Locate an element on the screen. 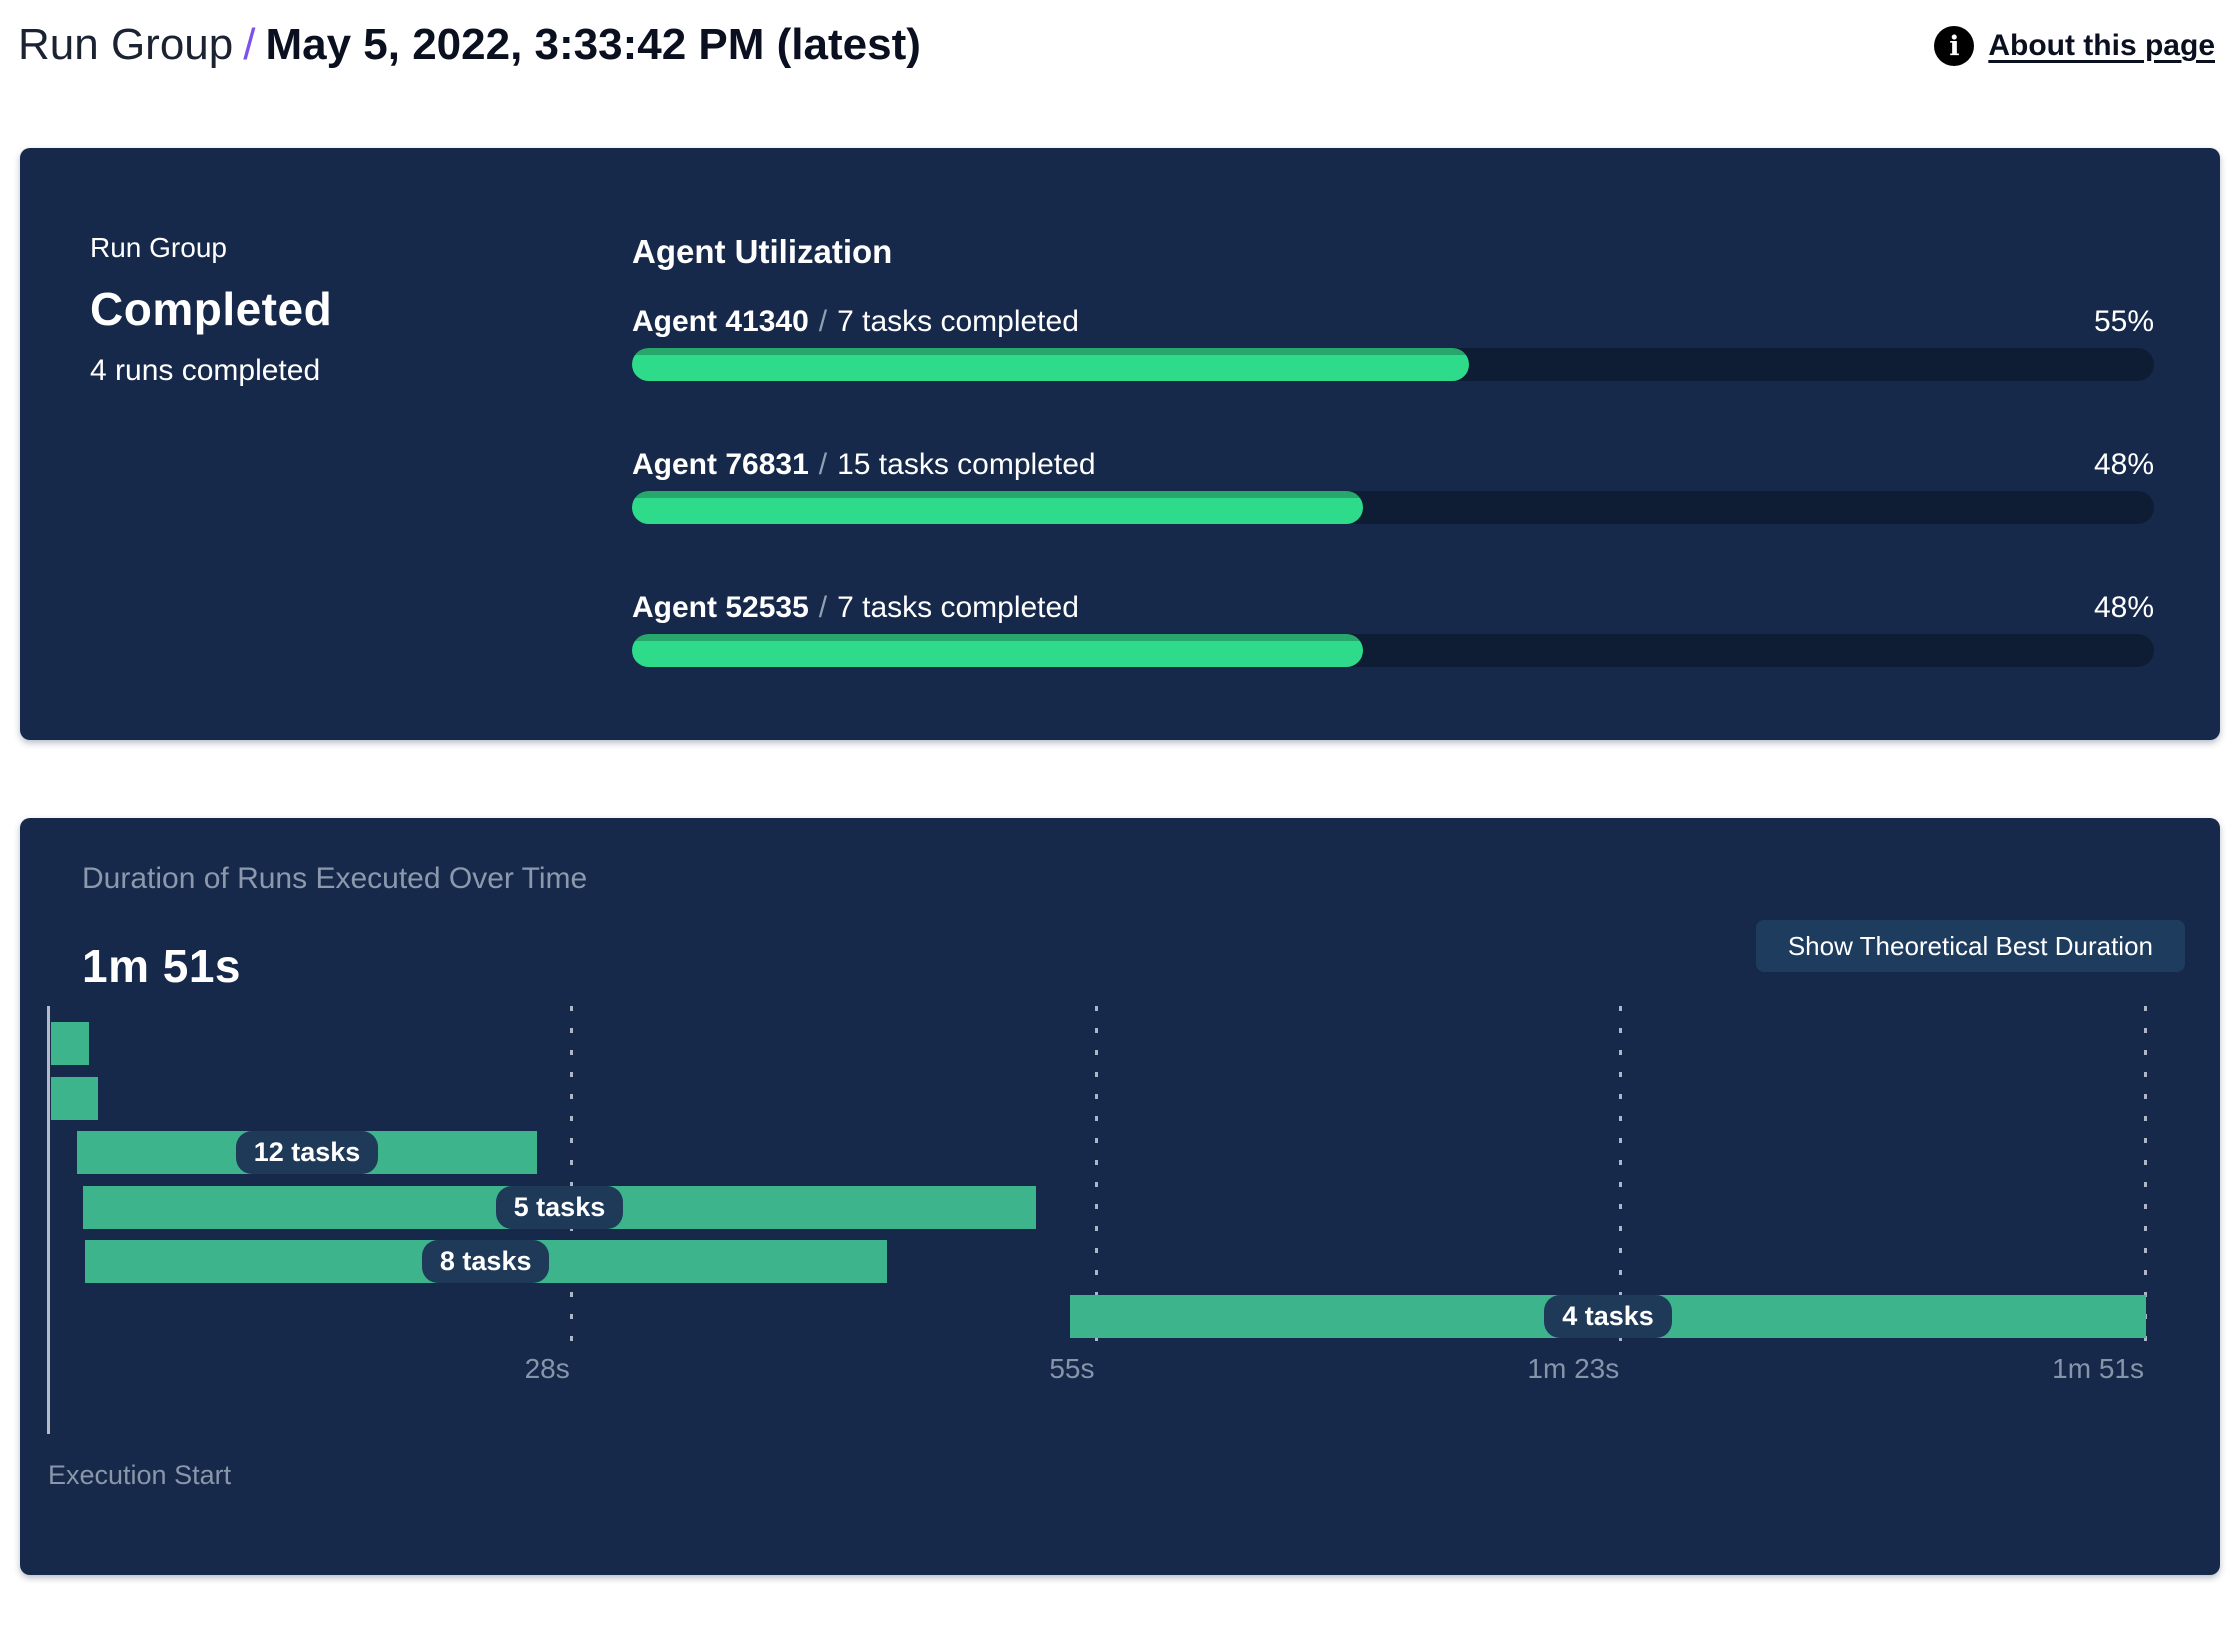 Image resolution: width=2240 pixels, height=1640 pixels. gantt-task-count-pill: 8 tasks is located at coordinates (485, 1261).